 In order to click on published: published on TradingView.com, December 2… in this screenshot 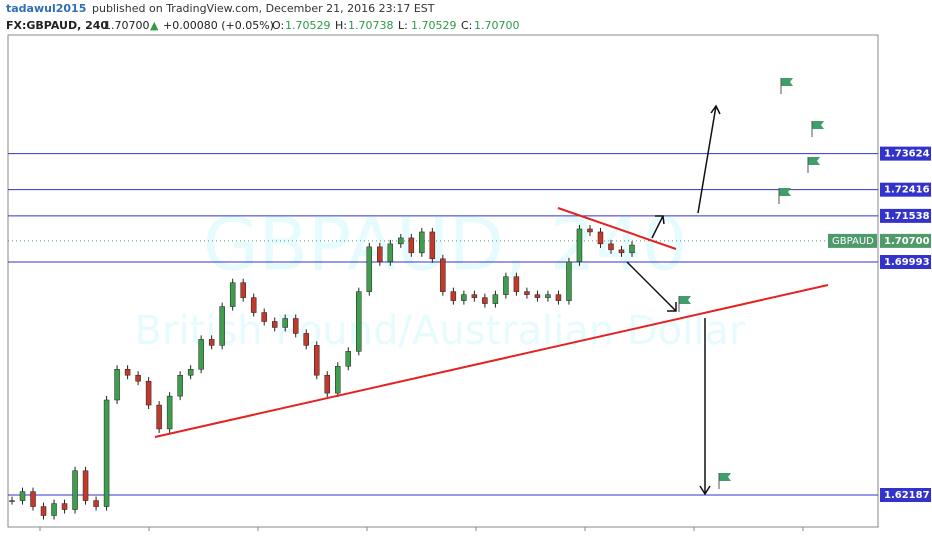, I will do `click(263, 8)`.